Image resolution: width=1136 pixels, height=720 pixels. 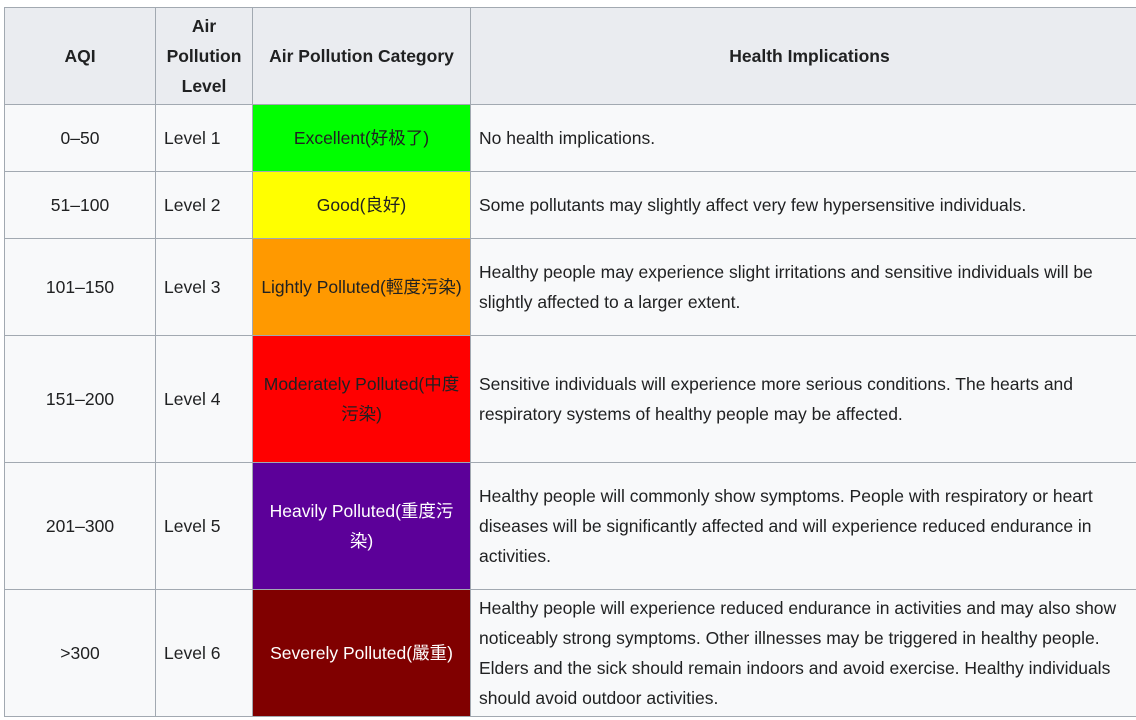 I want to click on header-health-implications: Health Implications, so click(x=803, y=56).